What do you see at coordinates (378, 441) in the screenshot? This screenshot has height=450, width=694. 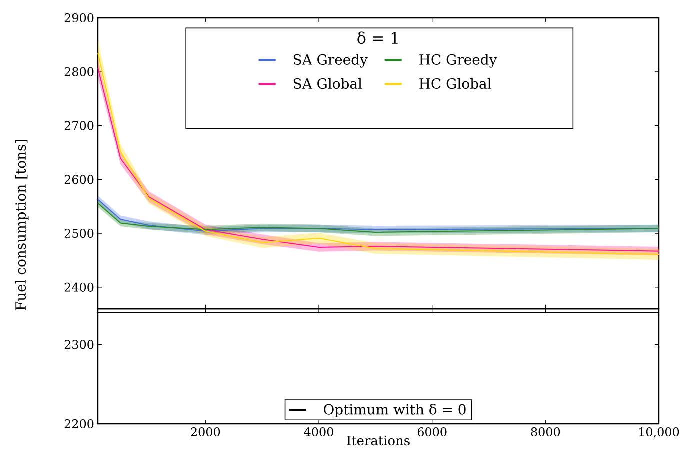 I see `x-axis-title: Iterations` at bounding box center [378, 441].